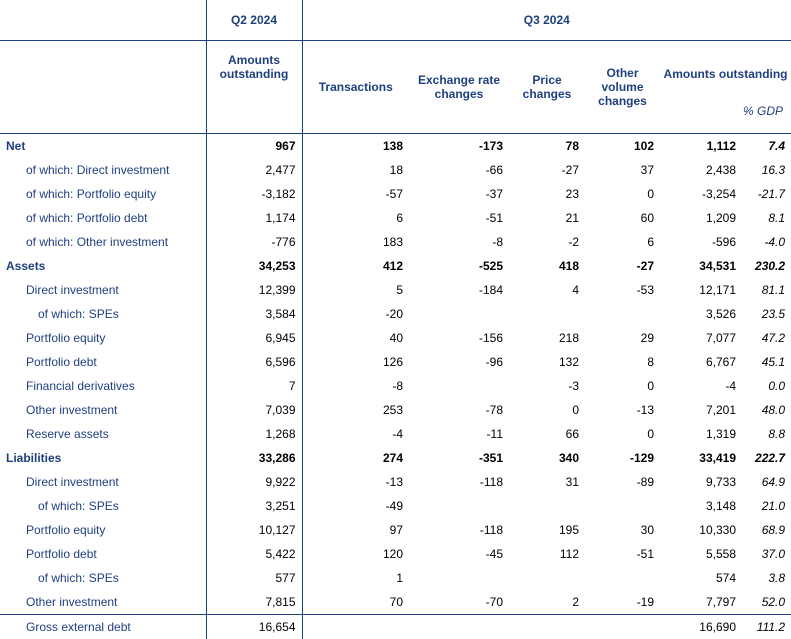  Describe the element at coordinates (395, 20) in the screenshot. I see `header-row-periods: Q2 2024 Q3 2024` at that location.